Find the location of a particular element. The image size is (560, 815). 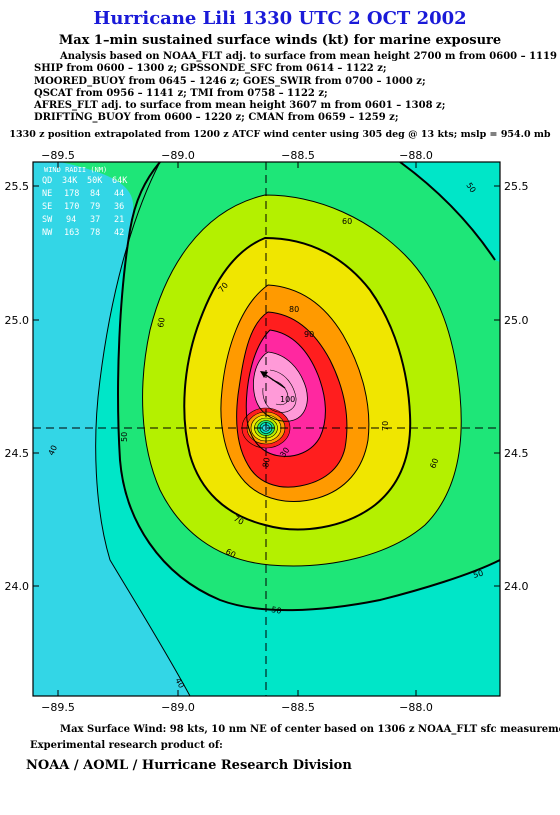

contour-core is located at coordinates (280, 386).